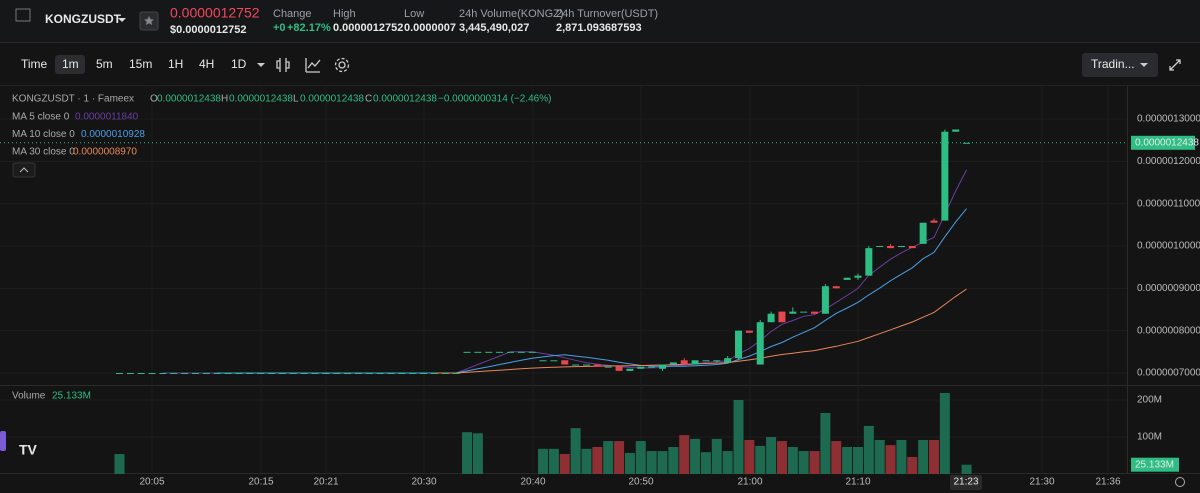  I want to click on ma-value: 0.0000011840, so click(107, 117).